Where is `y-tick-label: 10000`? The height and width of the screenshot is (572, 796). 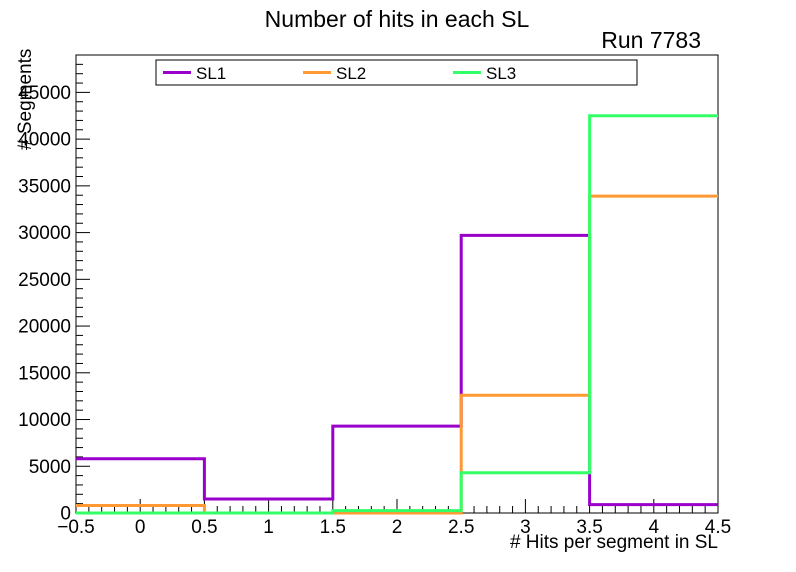
y-tick-label: 10000 is located at coordinates (44, 420).